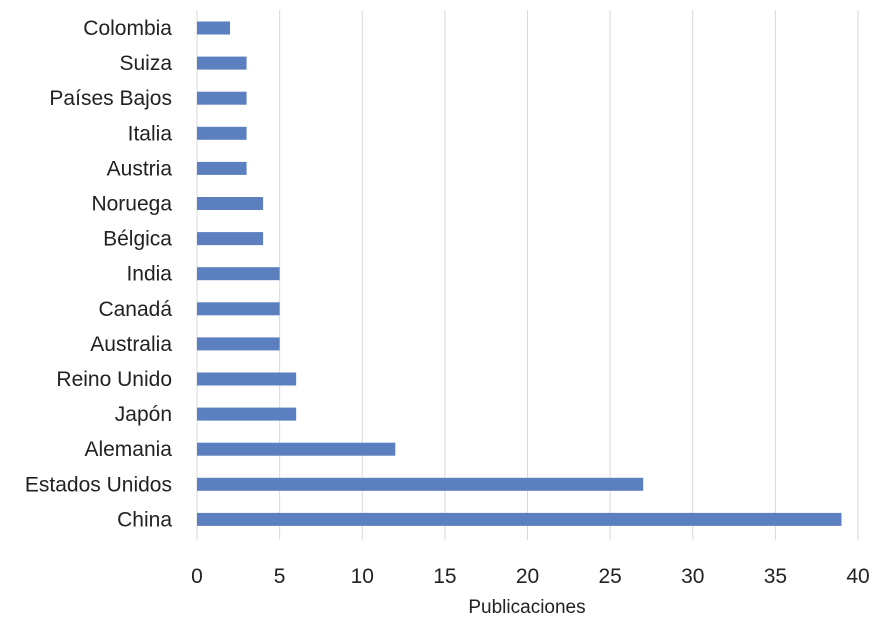 The height and width of the screenshot is (618, 877). Describe the element at coordinates (150, 133) in the screenshot. I see `category-label: Italia` at that location.